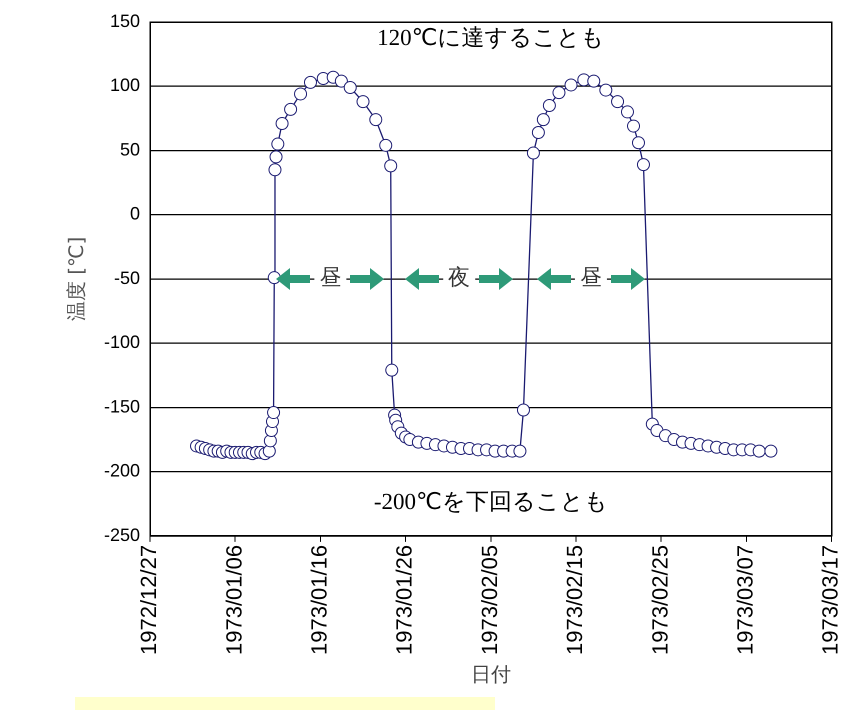 This screenshot has height=710, width=861. What do you see at coordinates (149, 599) in the screenshot?
I see `x-tick-label: 1972/12/27` at bounding box center [149, 599].